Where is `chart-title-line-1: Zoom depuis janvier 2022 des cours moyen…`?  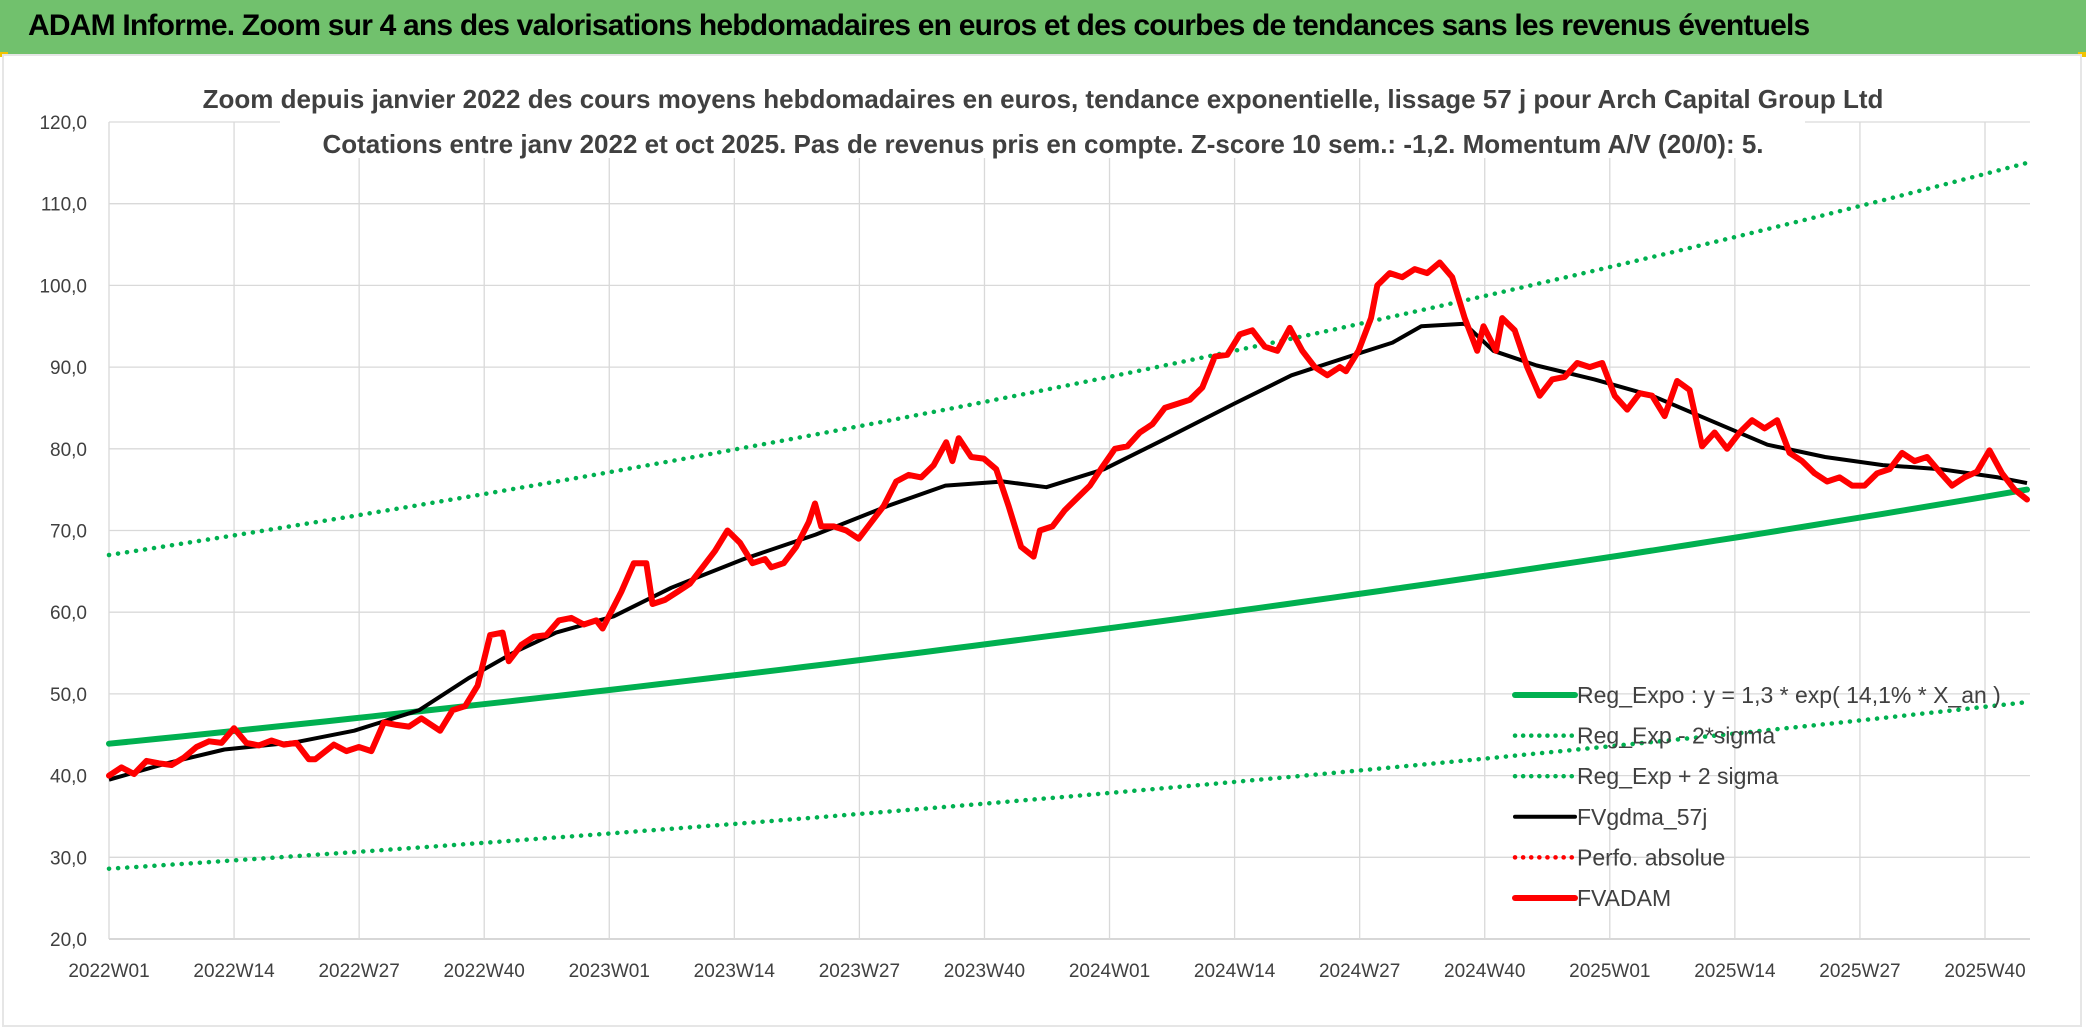
chart-title-line-1: Zoom depuis janvier 2022 des cours moyen… is located at coordinates (1043, 99).